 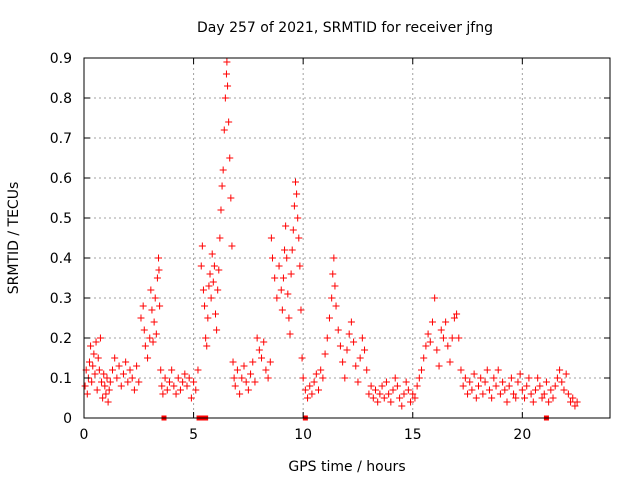 What do you see at coordinates (303, 435) in the screenshot?
I see `x-tick-label: 10` at bounding box center [303, 435].